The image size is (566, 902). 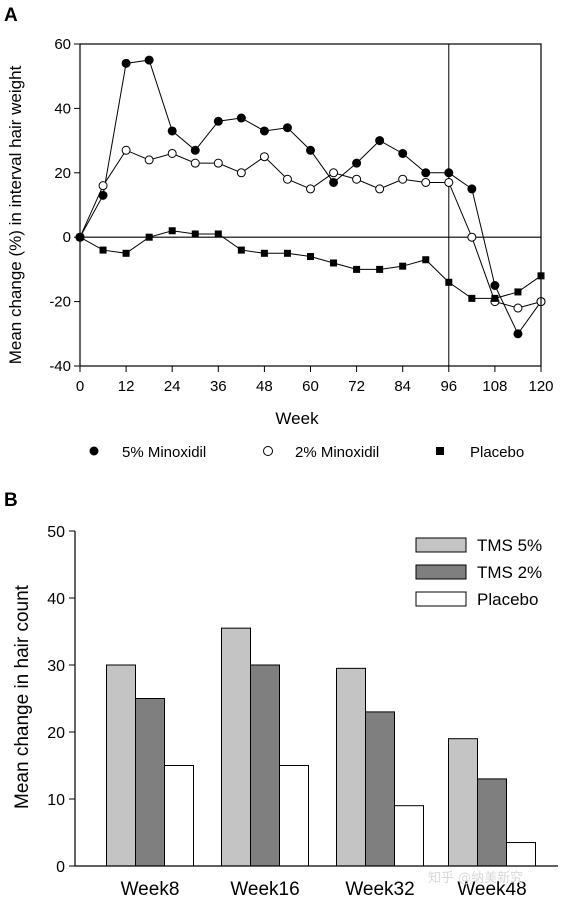 What do you see at coordinates (268, 451) in the screenshot?
I see `legend-marker-2-minoxidil` at bounding box center [268, 451].